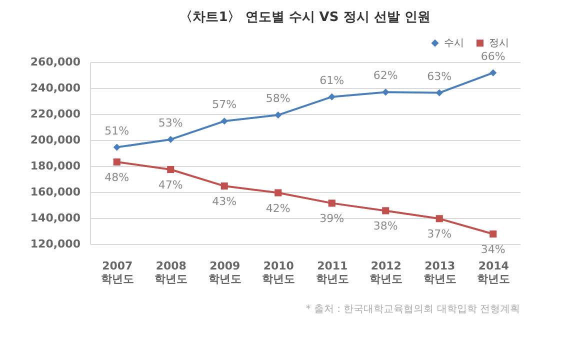 The width and height of the screenshot is (564, 338). I want to click on annotation: 62%, so click(385, 75).